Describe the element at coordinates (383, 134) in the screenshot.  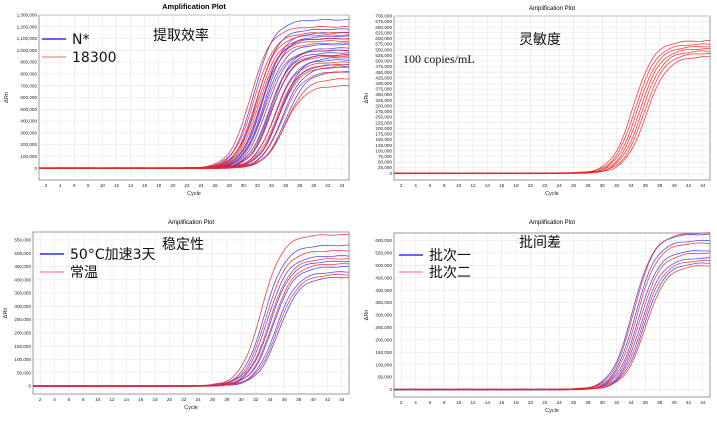
I see `y-tick-label: 175,000` at that location.